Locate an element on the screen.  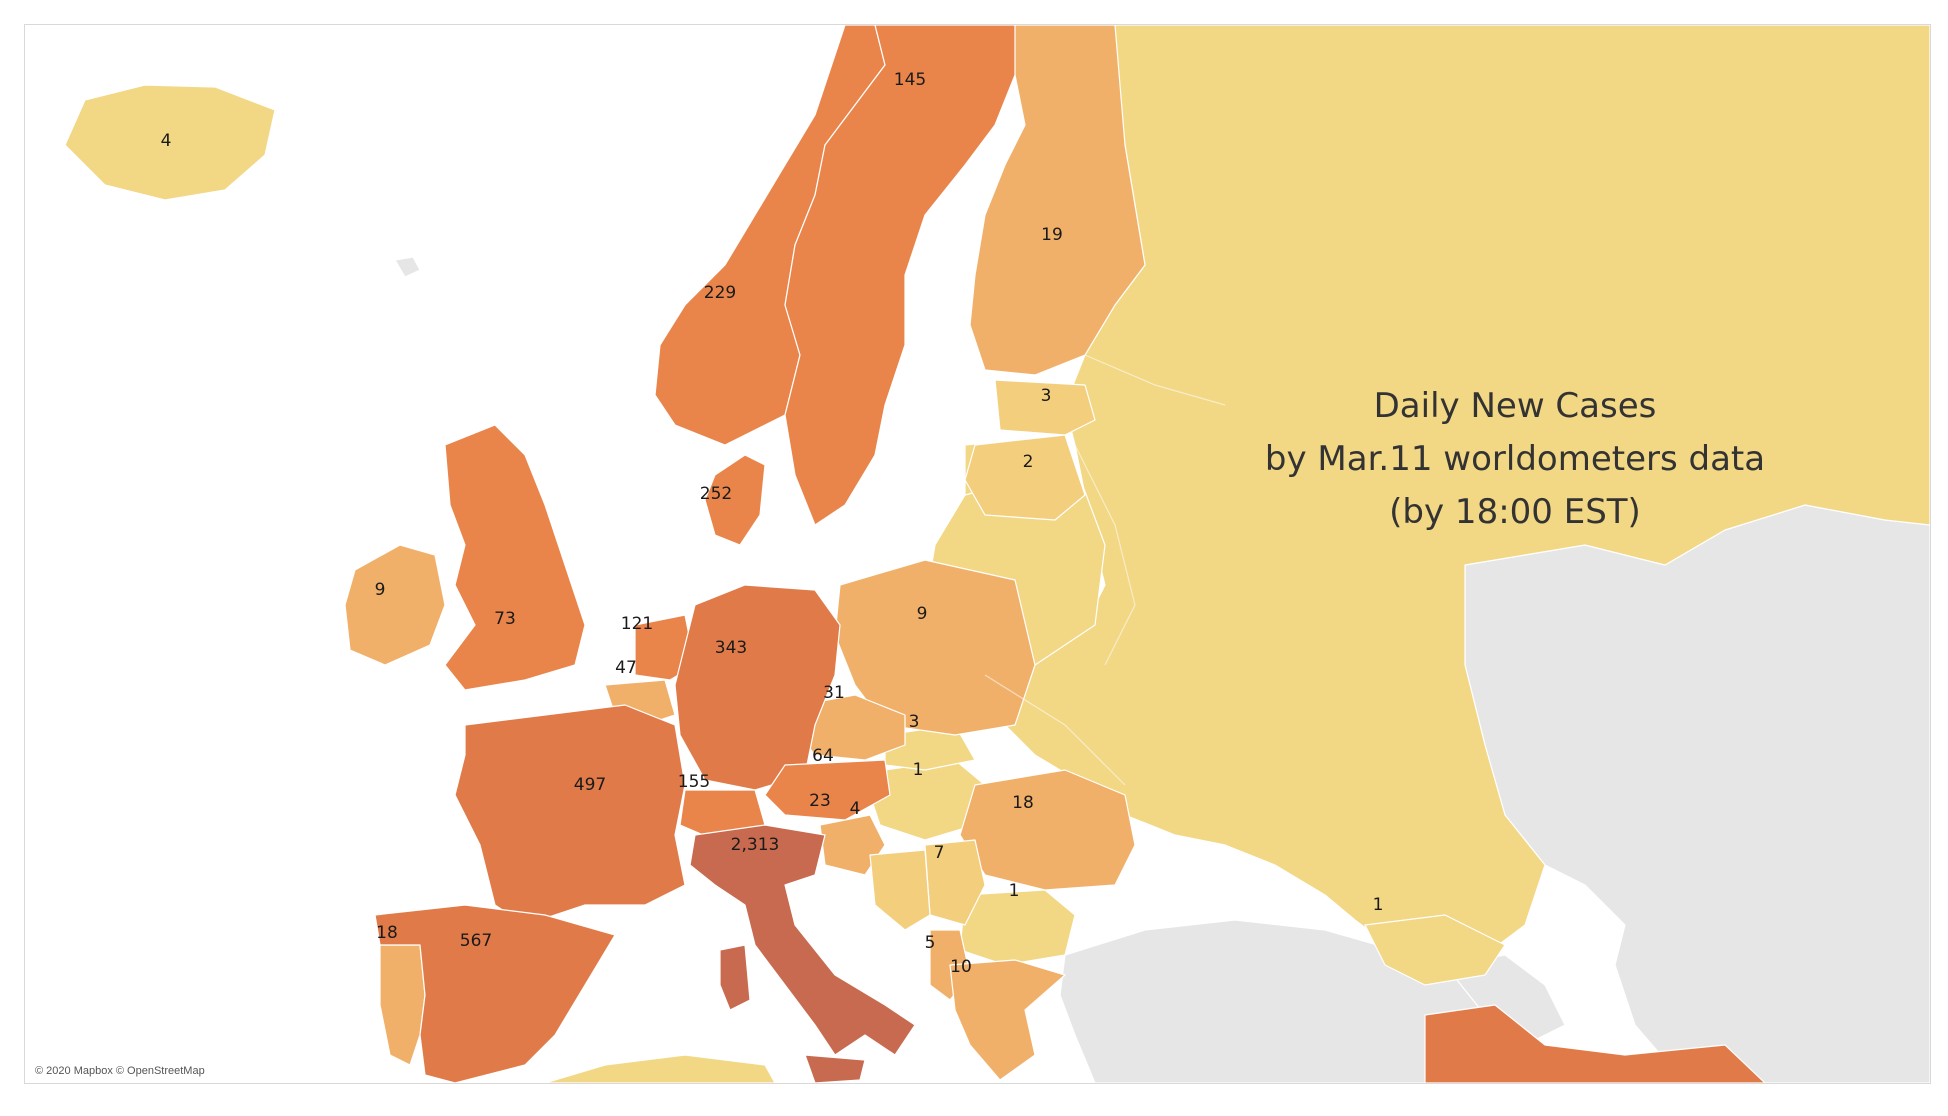
portugal-region is located at coordinates (402, 1005).